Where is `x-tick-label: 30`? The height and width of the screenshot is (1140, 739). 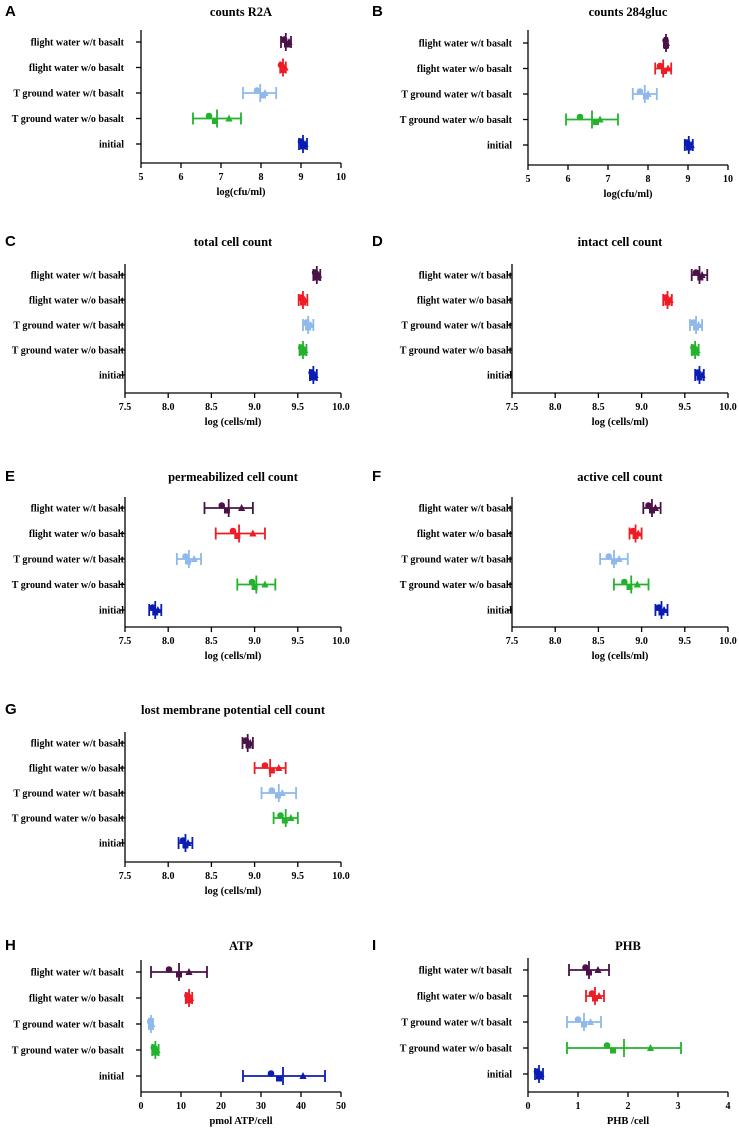
x-tick-label: 30 is located at coordinates (261, 1106).